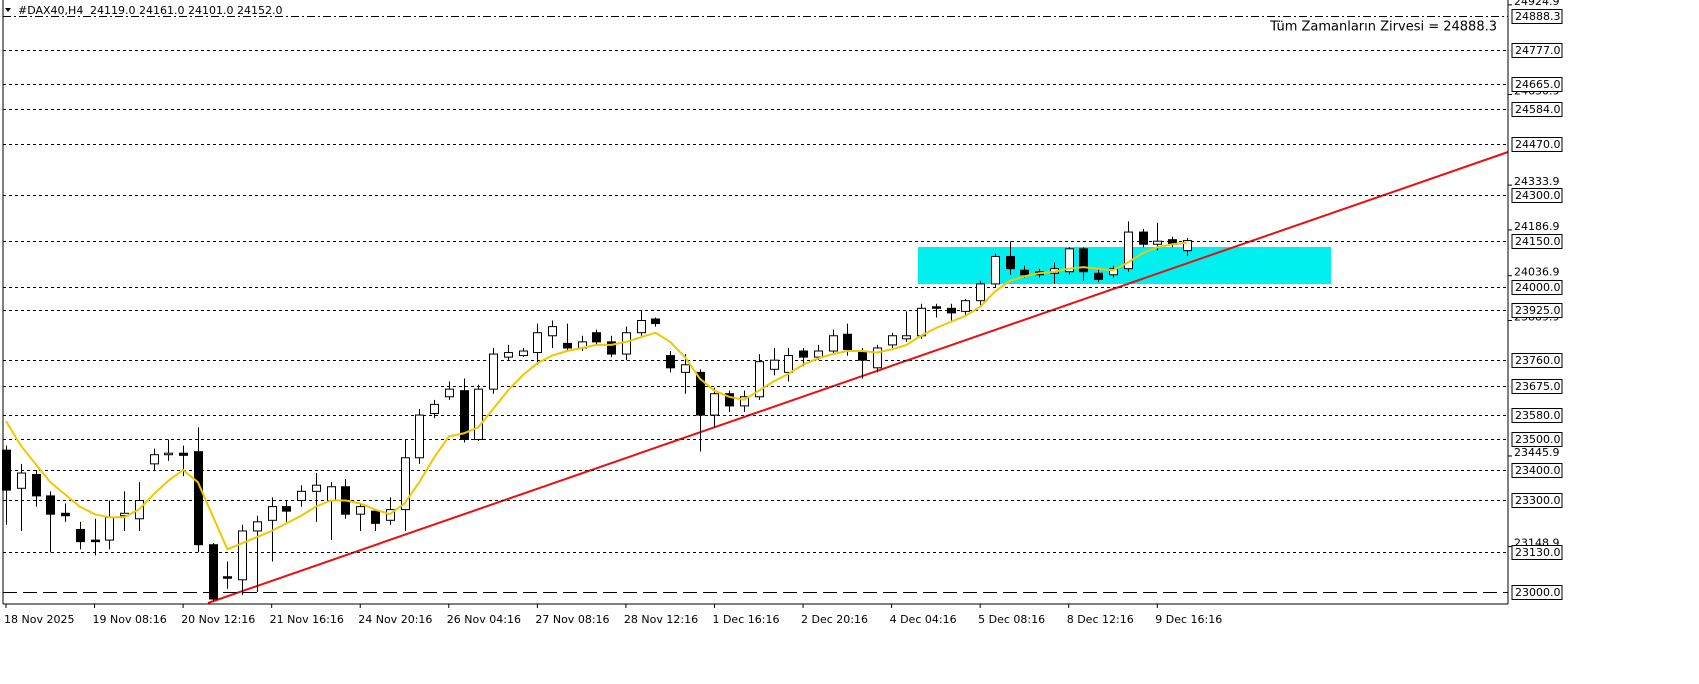  I want to click on level-label: 23130.0, so click(1538, 552).